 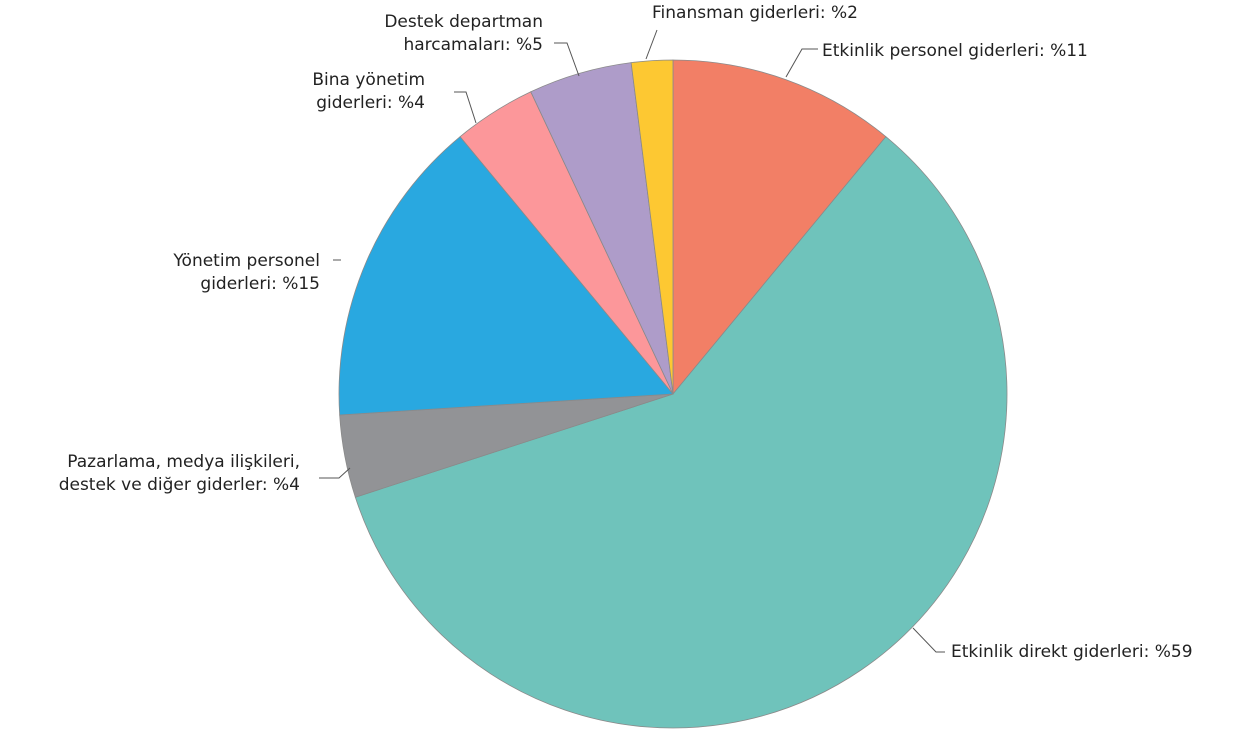 What do you see at coordinates (463, 22) in the screenshot?
I see `slice-label-line: Destek departman` at bounding box center [463, 22].